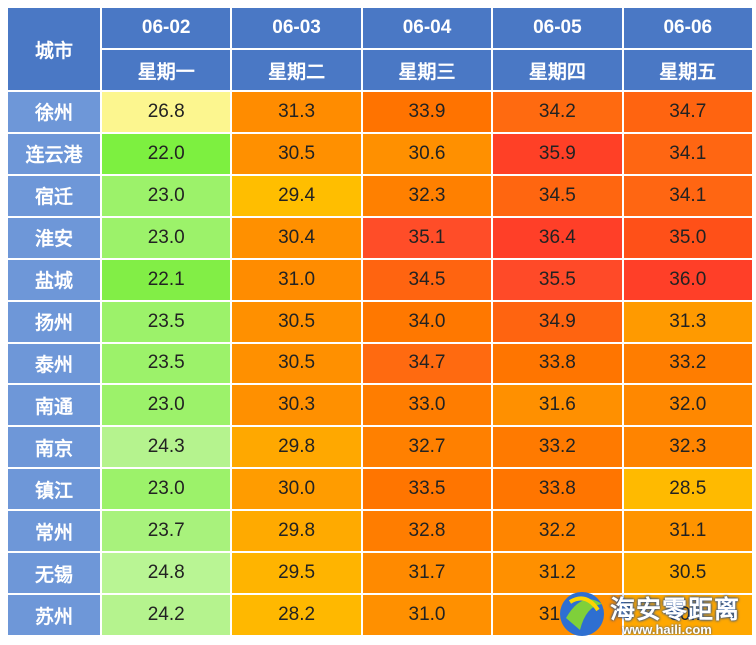 The width and height of the screenshot is (756, 645). I want to click on temperature-cell: 29.4, so click(296, 195).